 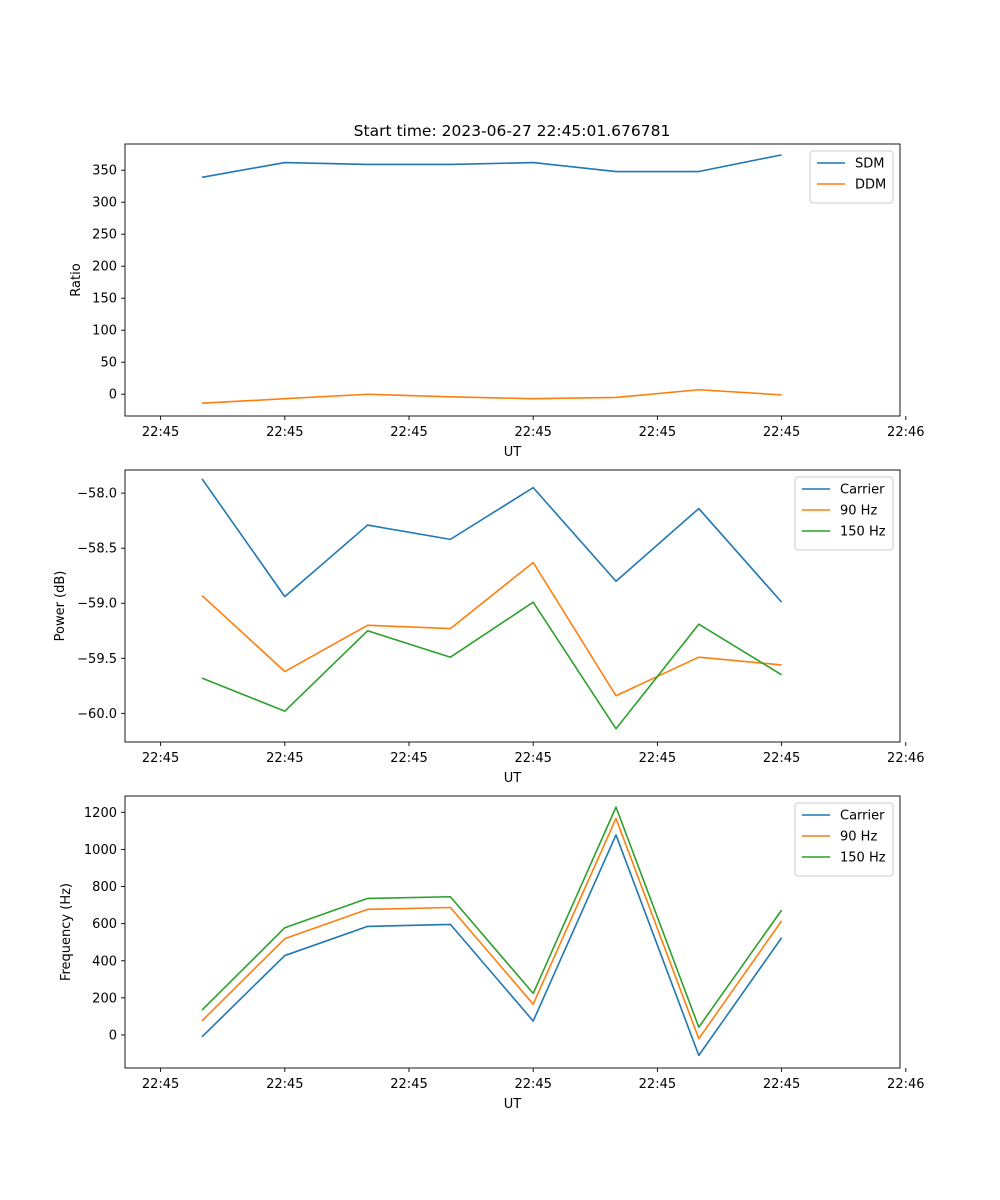 What do you see at coordinates (100, 813) in the screenshot?
I see `y-tick-label: 1200` at bounding box center [100, 813].